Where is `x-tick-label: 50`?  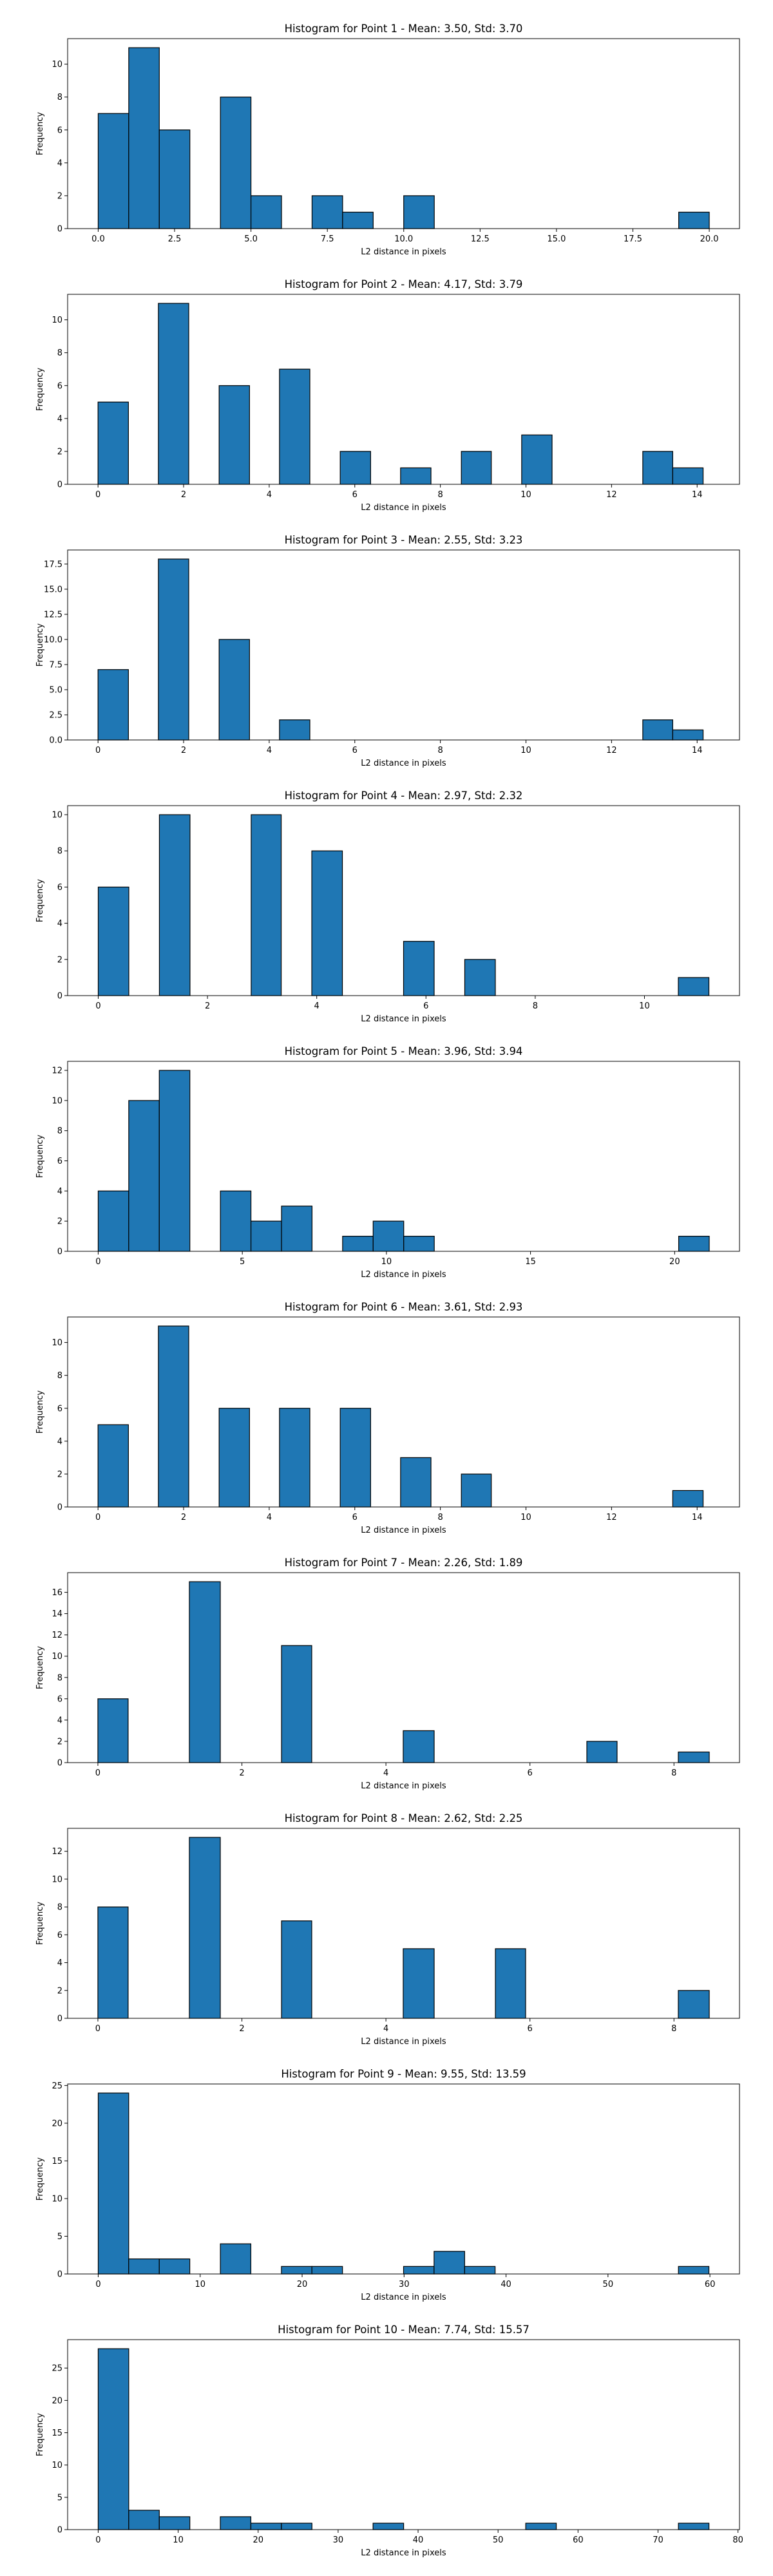 x-tick-label: 50 is located at coordinates (608, 2284).